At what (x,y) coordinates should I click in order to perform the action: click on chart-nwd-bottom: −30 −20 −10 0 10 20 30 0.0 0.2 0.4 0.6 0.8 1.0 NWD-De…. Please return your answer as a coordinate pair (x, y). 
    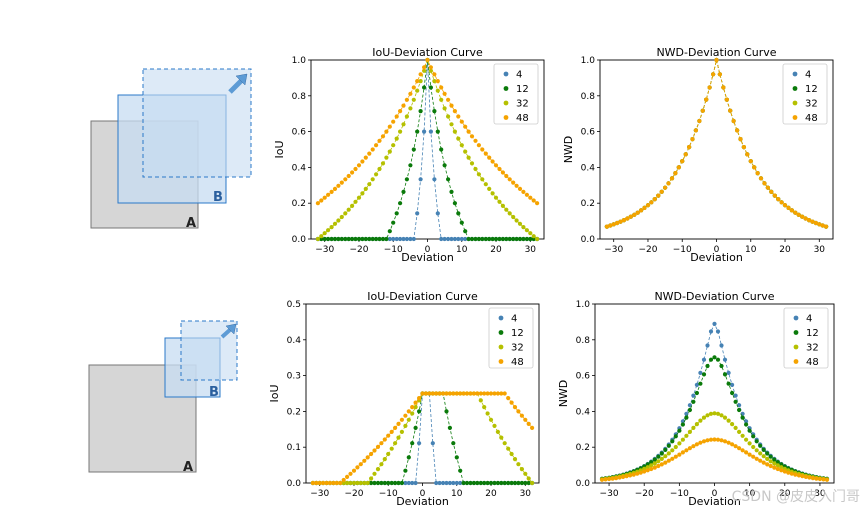
    Looking at the image, I should click on (696, 399).